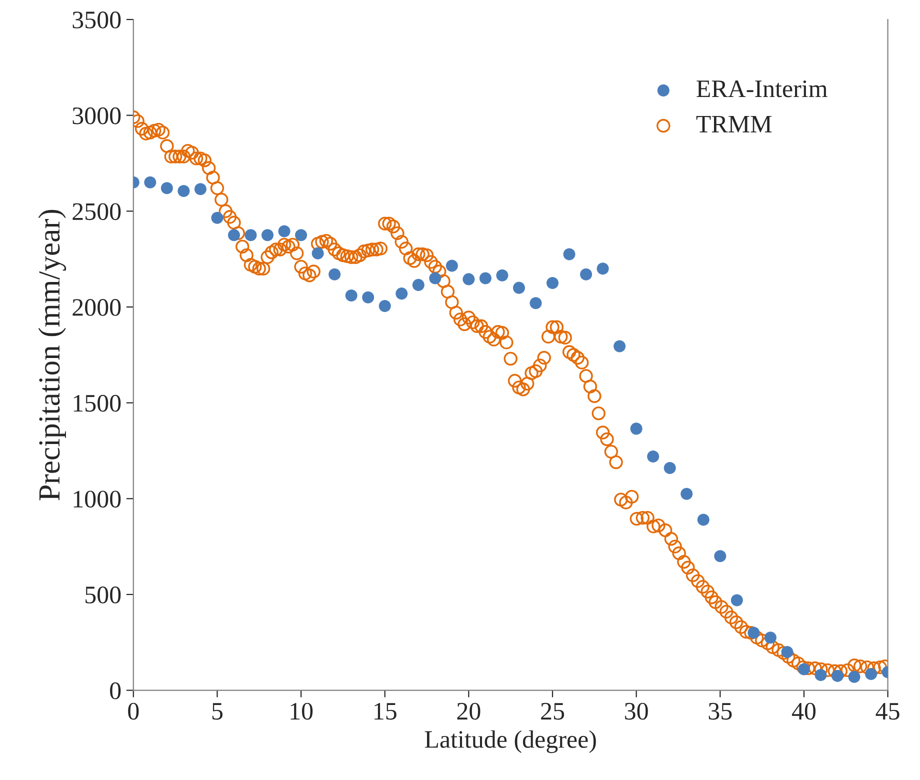 This screenshot has height=780, width=920. I want to click on legend-label: ERA-Interim, so click(762, 89).